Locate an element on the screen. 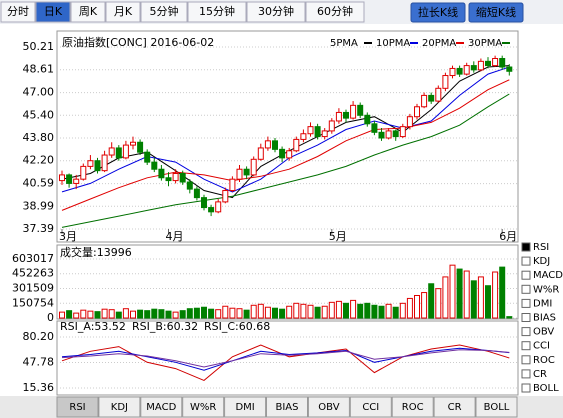 The height and width of the screenshot is (418, 563). tab-label: 日K is located at coordinates (53, 11).